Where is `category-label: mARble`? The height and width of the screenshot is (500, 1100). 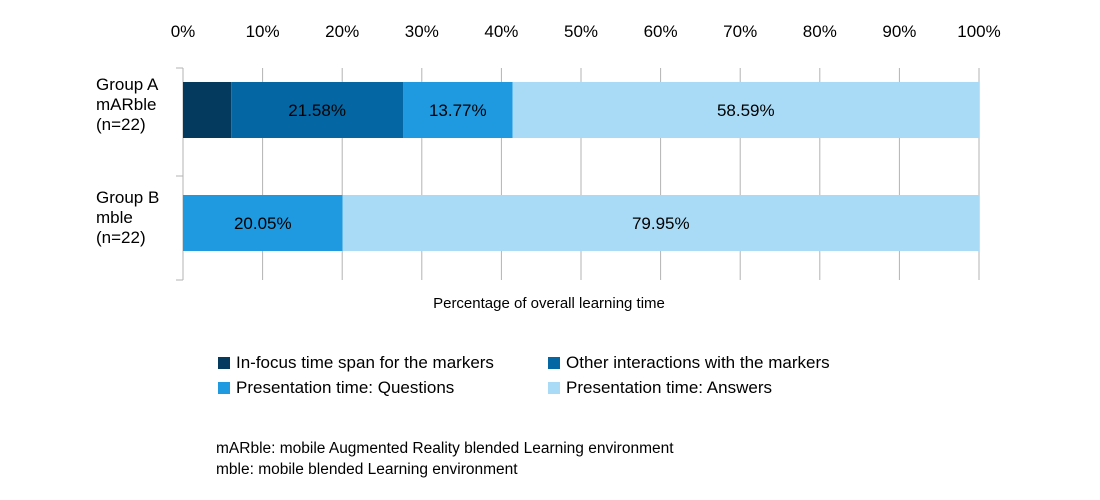
category-label: mARble is located at coordinates (126, 104).